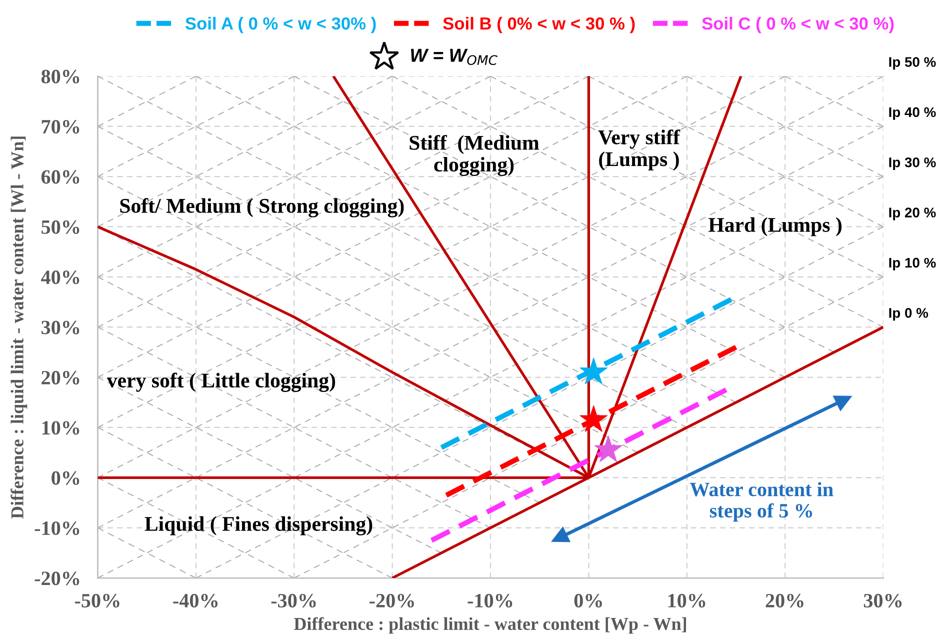 This screenshot has width=944, height=638. Describe the element at coordinates (280, 25) in the screenshot. I see `legend-label: Soil A ( 0 % < w < 30% )` at that location.